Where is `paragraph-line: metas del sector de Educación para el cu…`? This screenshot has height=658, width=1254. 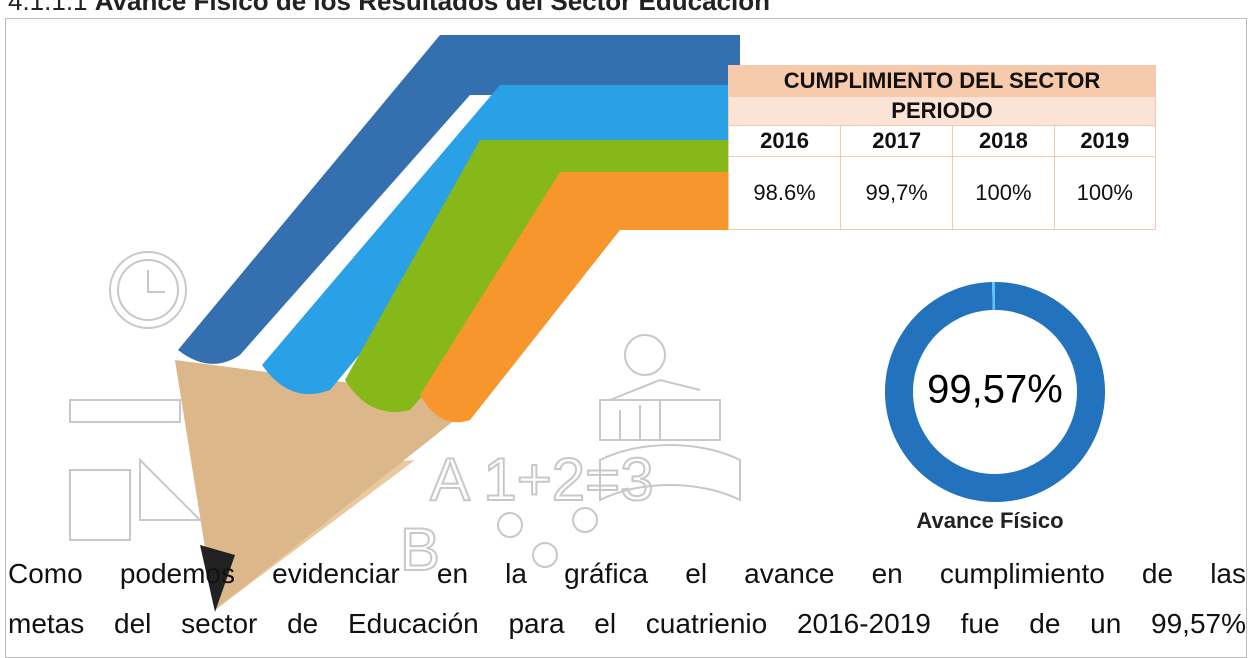 paragraph-line: metas del sector de Educación para el cu… is located at coordinates (627, 624).